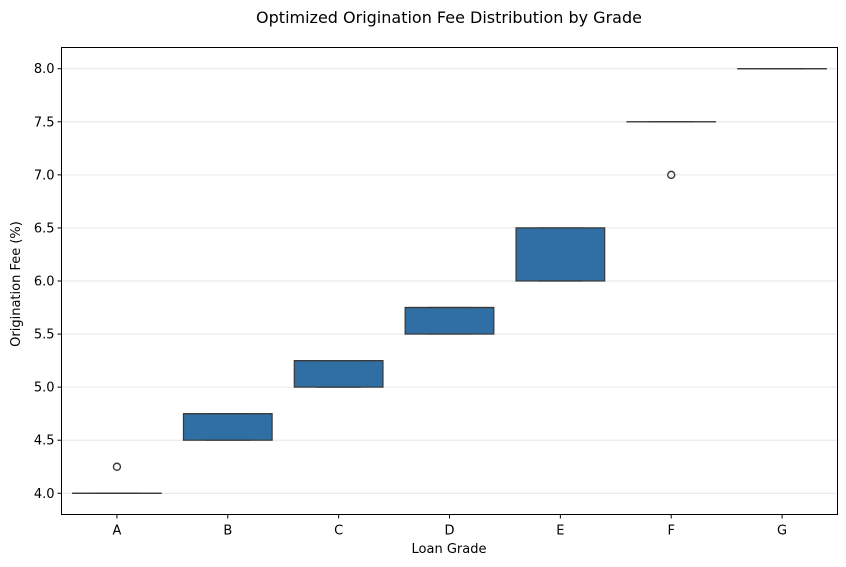  Describe the element at coordinates (116, 478) in the screenshot. I see `box-A` at that location.